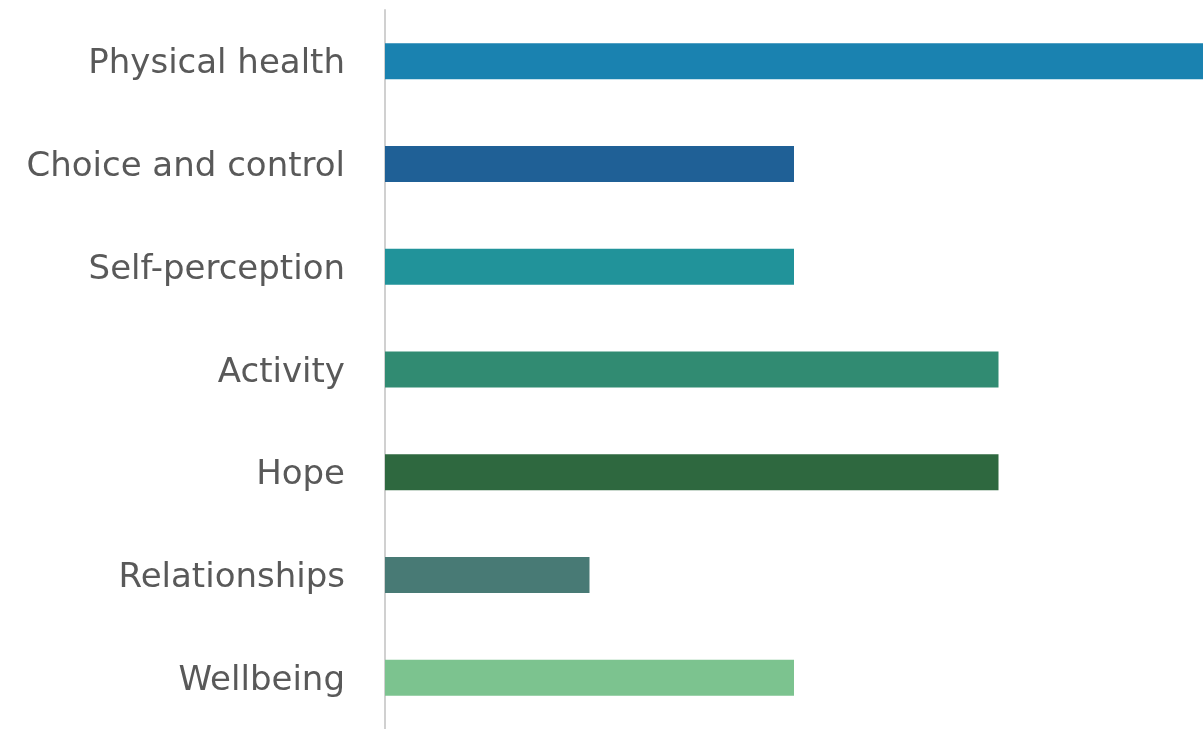  I want to click on y-tick-label: Wellbeing, so click(261, 677).